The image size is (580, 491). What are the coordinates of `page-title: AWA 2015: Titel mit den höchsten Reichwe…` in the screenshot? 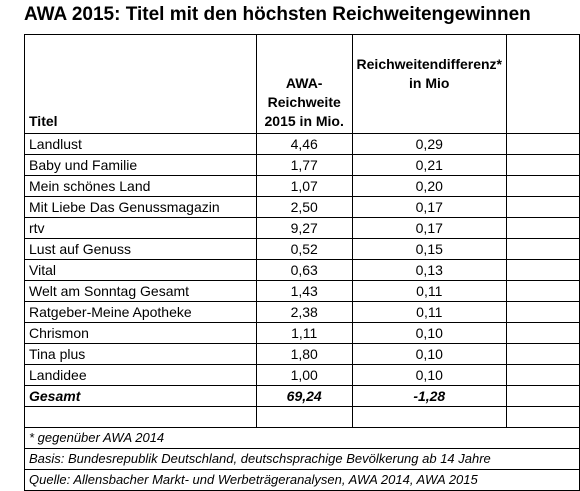 It's located at (277, 14).